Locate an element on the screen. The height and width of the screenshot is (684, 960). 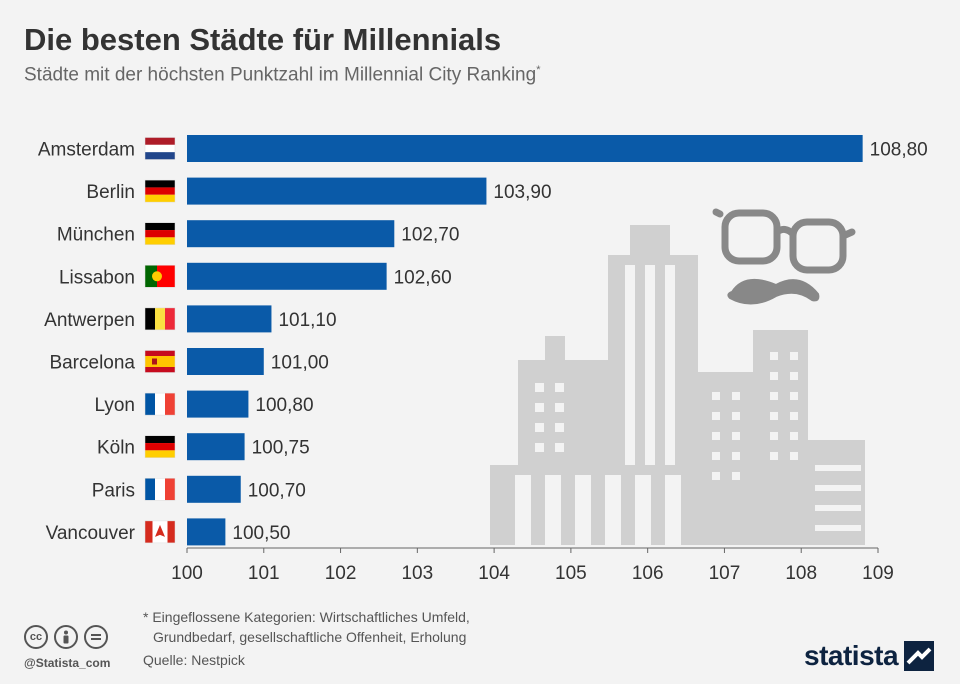
source-note: Quelle: Nestpick is located at coordinates (194, 660).